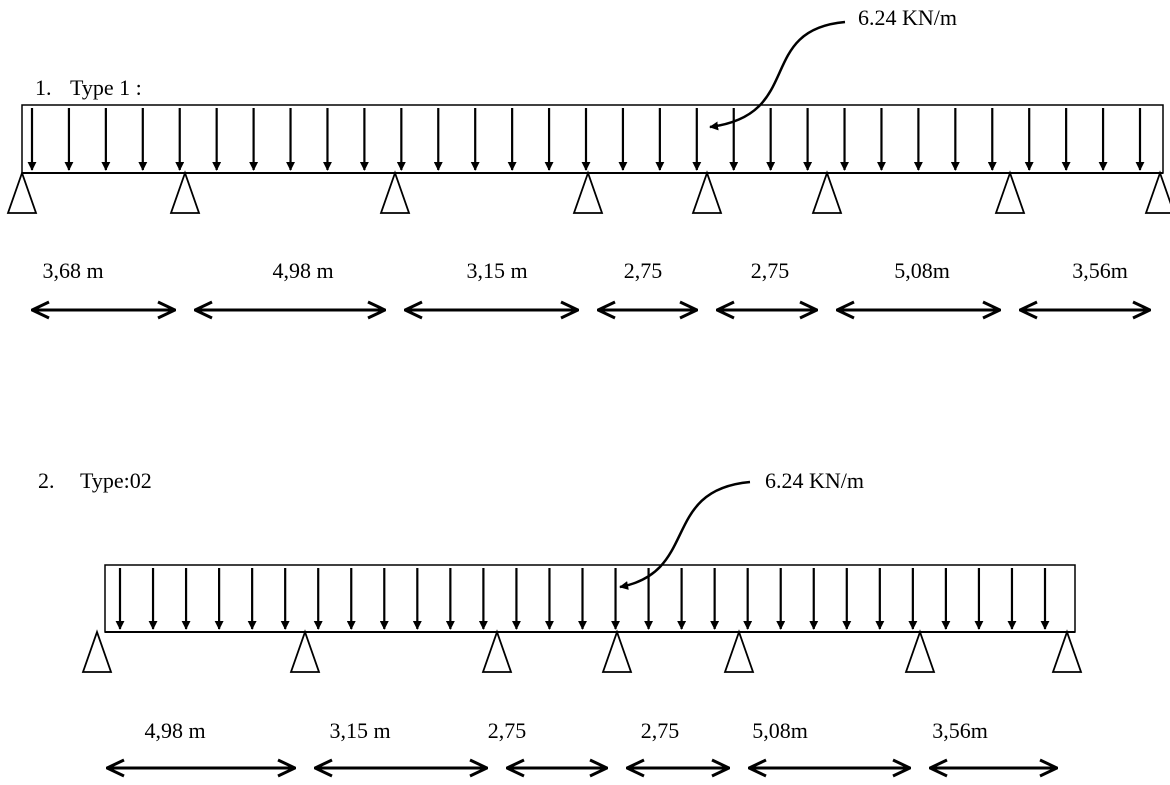 The image size is (1170, 785). What do you see at coordinates (814, 480) in the screenshot?
I see `diagram-2-load-label: 6.24 KN/m` at bounding box center [814, 480].